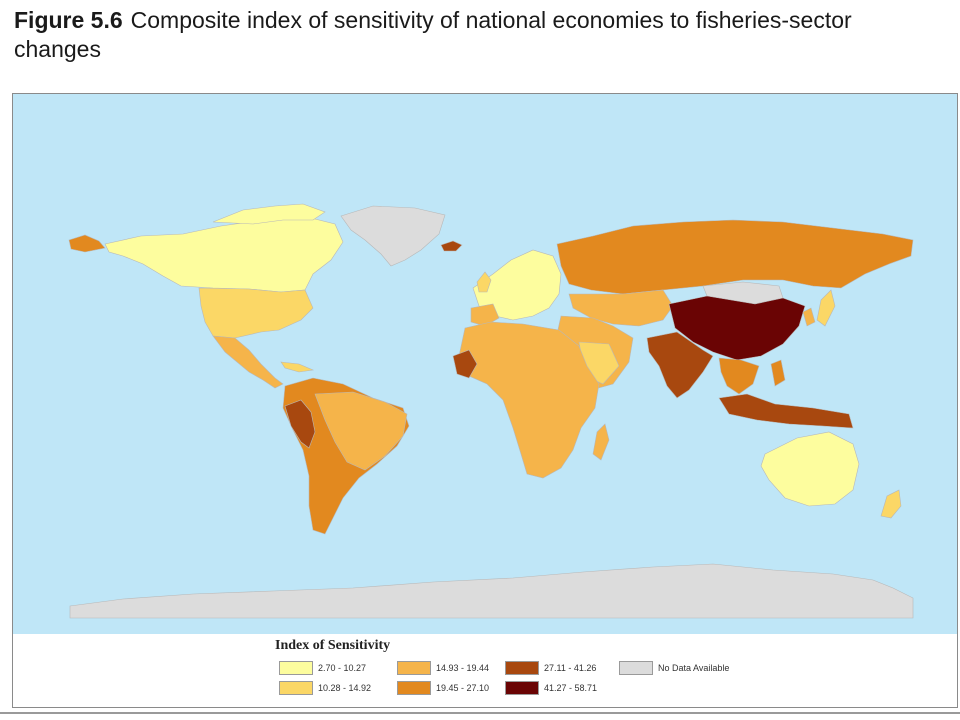 The image size is (960, 720). What do you see at coordinates (451, 246) in the screenshot?
I see `region-iceland` at bounding box center [451, 246].